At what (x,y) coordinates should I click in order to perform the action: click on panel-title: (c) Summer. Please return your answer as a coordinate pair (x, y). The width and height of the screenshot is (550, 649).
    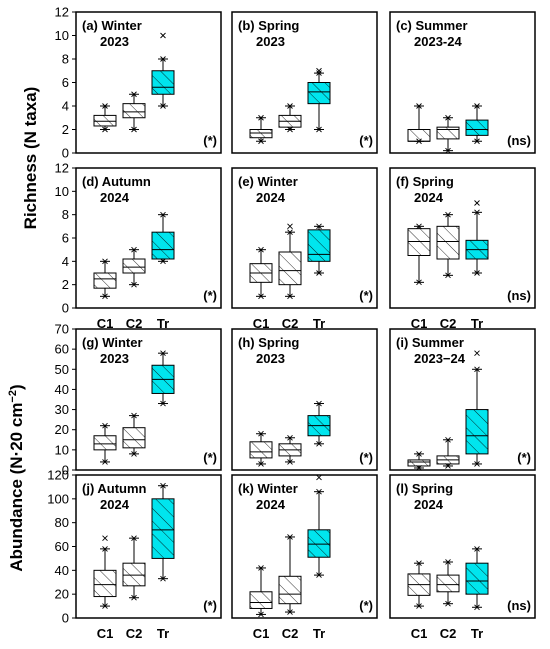
    Looking at the image, I should click on (432, 25).